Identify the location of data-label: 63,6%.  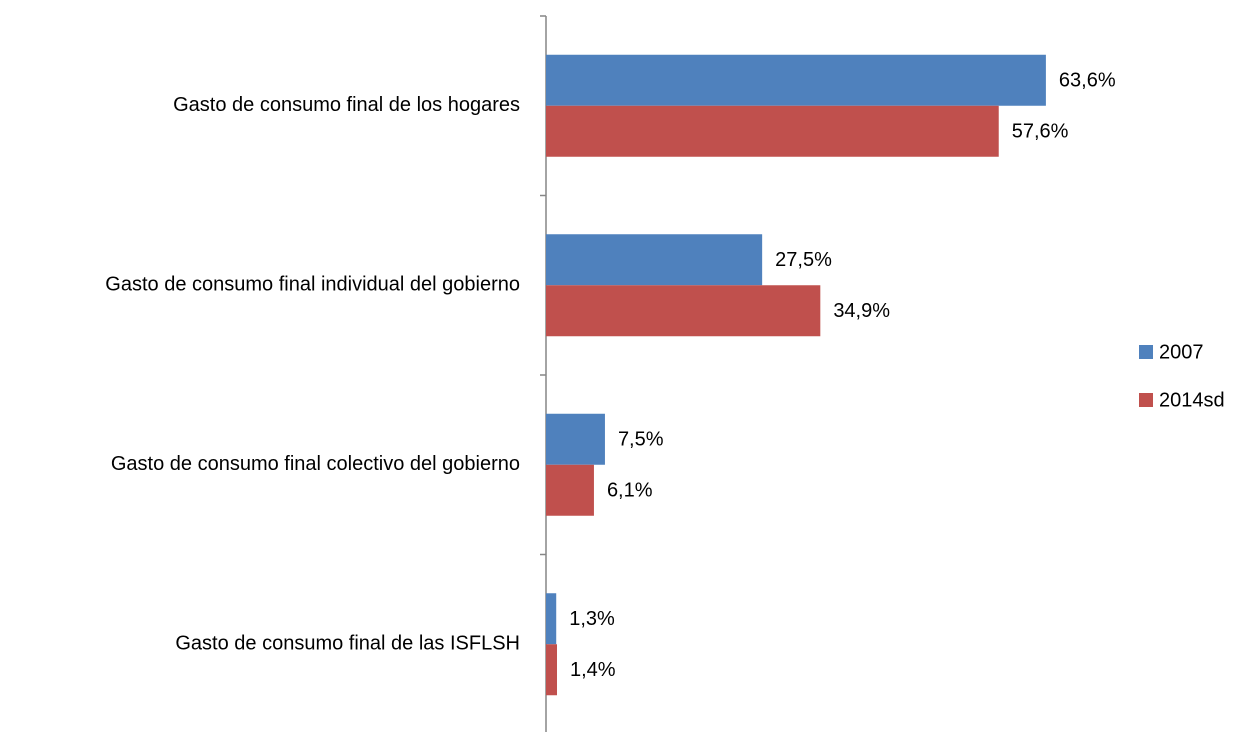
(1087, 81).